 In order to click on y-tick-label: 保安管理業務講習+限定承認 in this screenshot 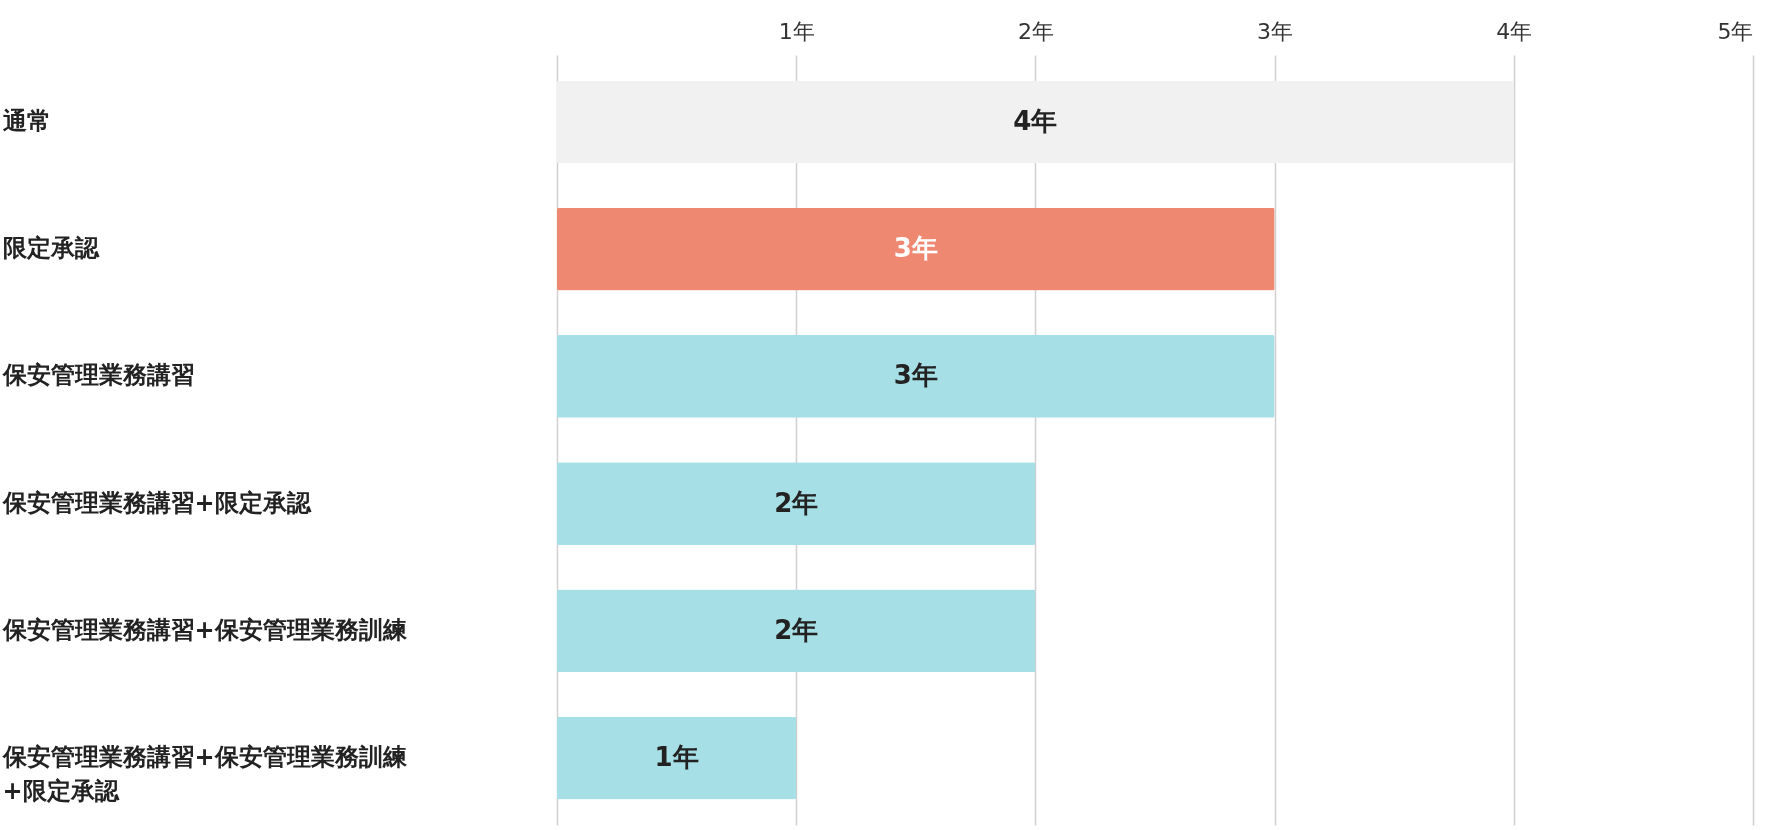, I will do `click(156, 502)`.